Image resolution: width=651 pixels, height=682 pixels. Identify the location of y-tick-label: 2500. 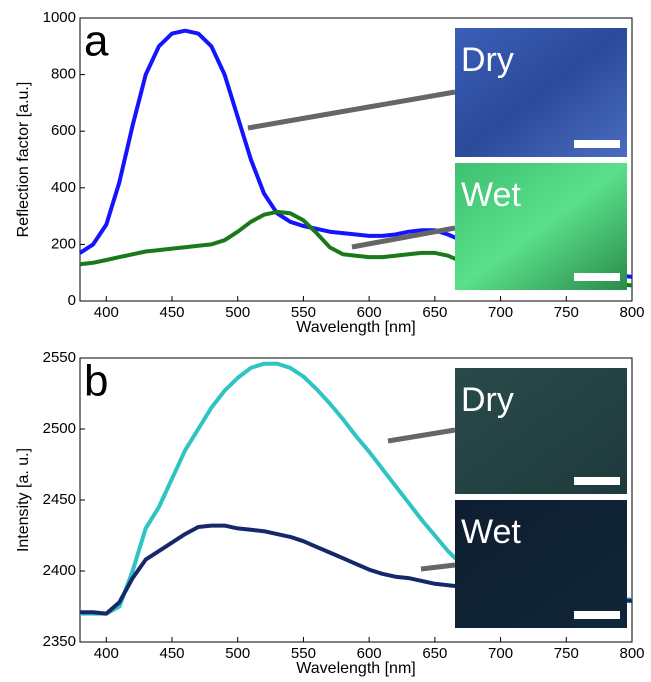
(59, 428).